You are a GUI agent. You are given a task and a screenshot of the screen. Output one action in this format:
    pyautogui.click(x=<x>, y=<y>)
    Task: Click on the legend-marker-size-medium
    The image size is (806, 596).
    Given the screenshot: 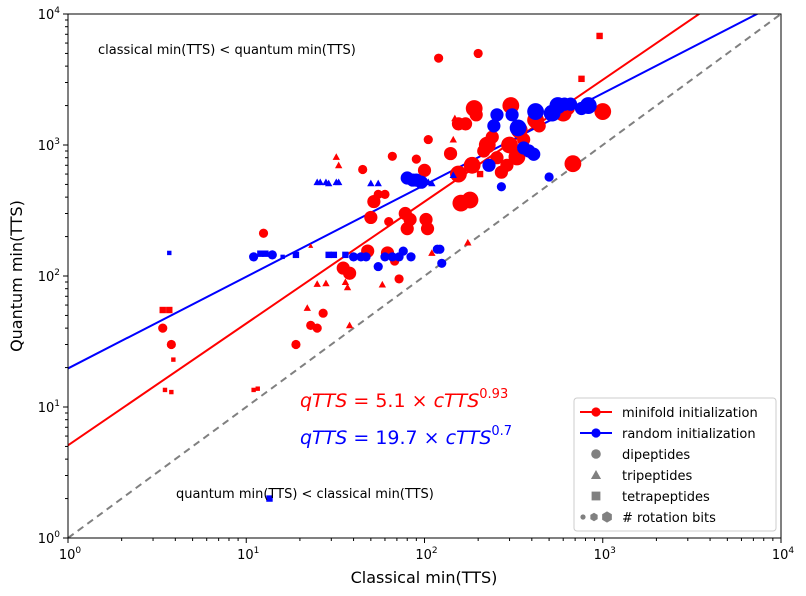 What is the action you would take?
    pyautogui.click(x=594, y=517)
    